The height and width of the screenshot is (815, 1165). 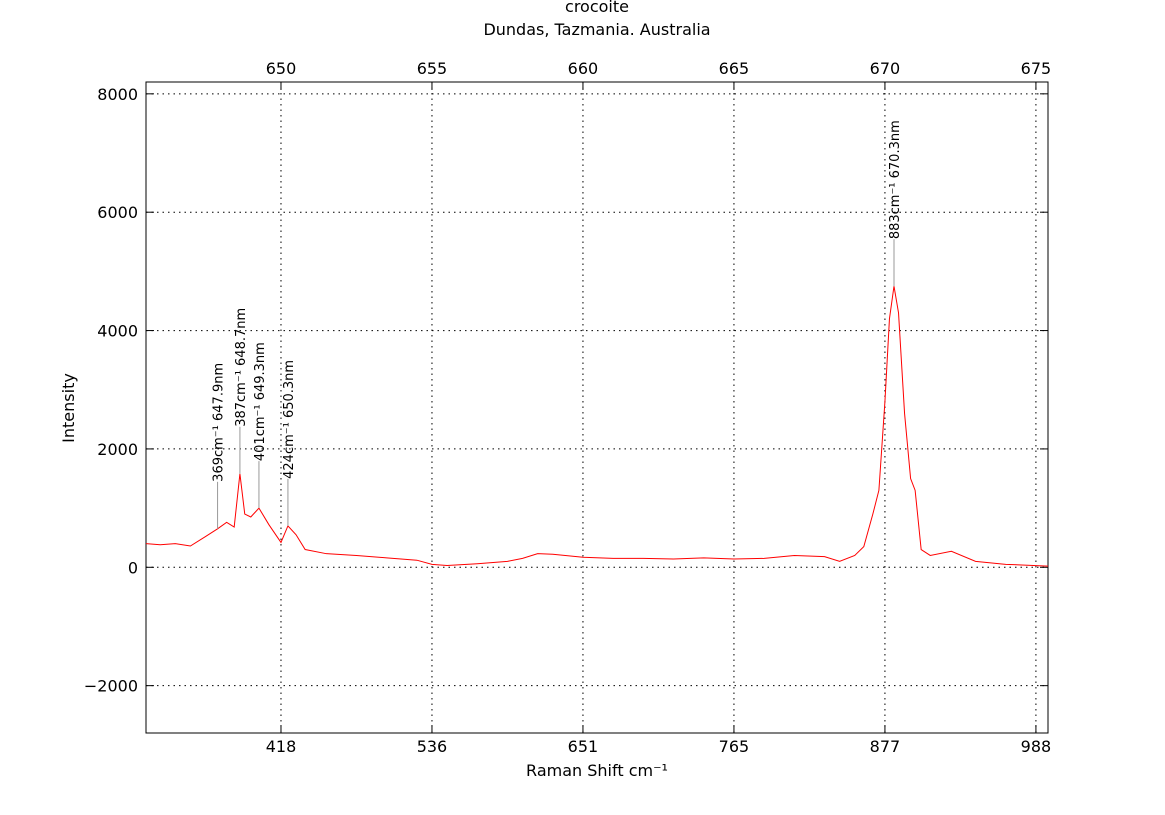 What do you see at coordinates (734, 746) in the screenshot?
I see `x-tick-label: 765` at bounding box center [734, 746].